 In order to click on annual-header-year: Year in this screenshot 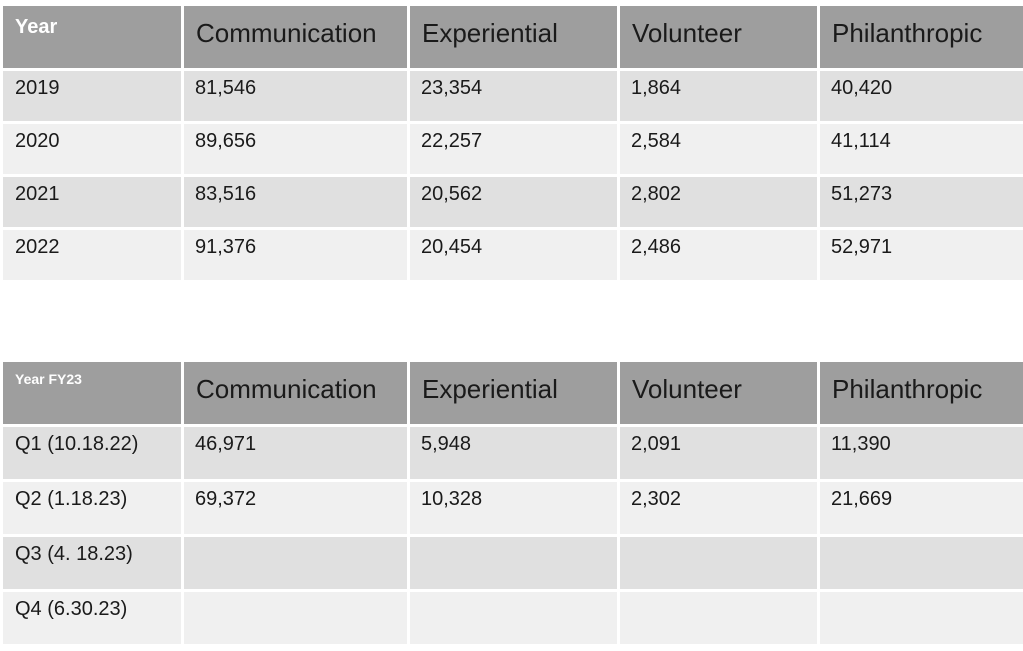, I will do `click(92, 37)`.